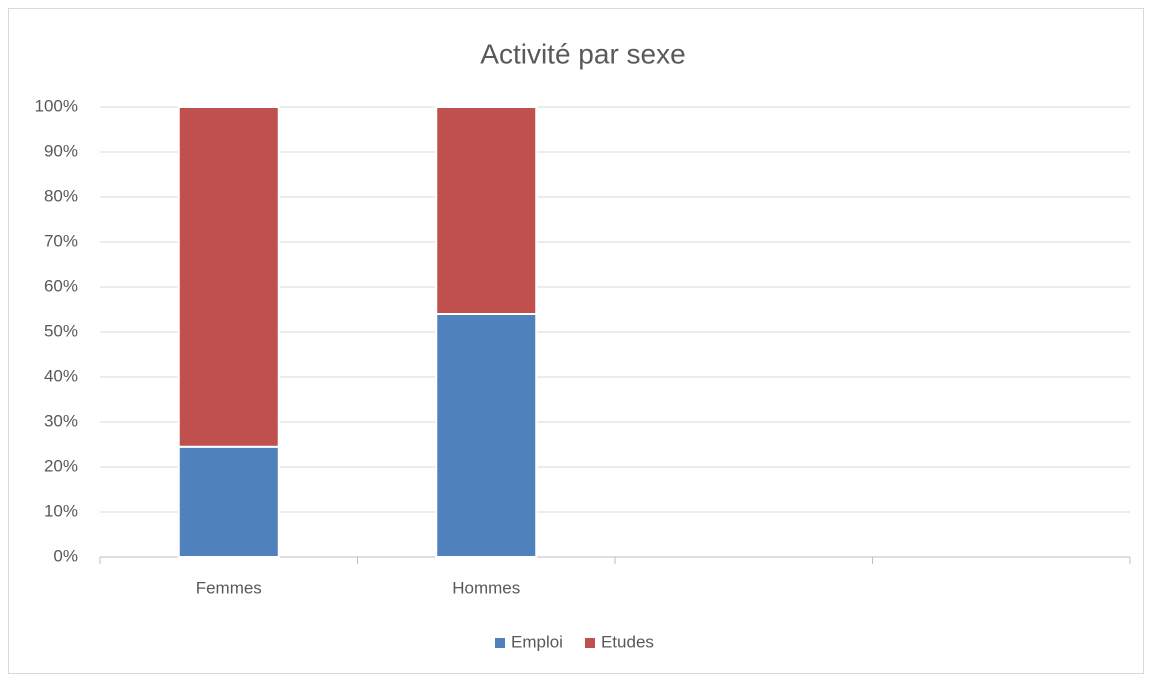 The image size is (1152, 682). What do you see at coordinates (229, 587) in the screenshot?
I see `x-tick-label: Femmes` at bounding box center [229, 587].